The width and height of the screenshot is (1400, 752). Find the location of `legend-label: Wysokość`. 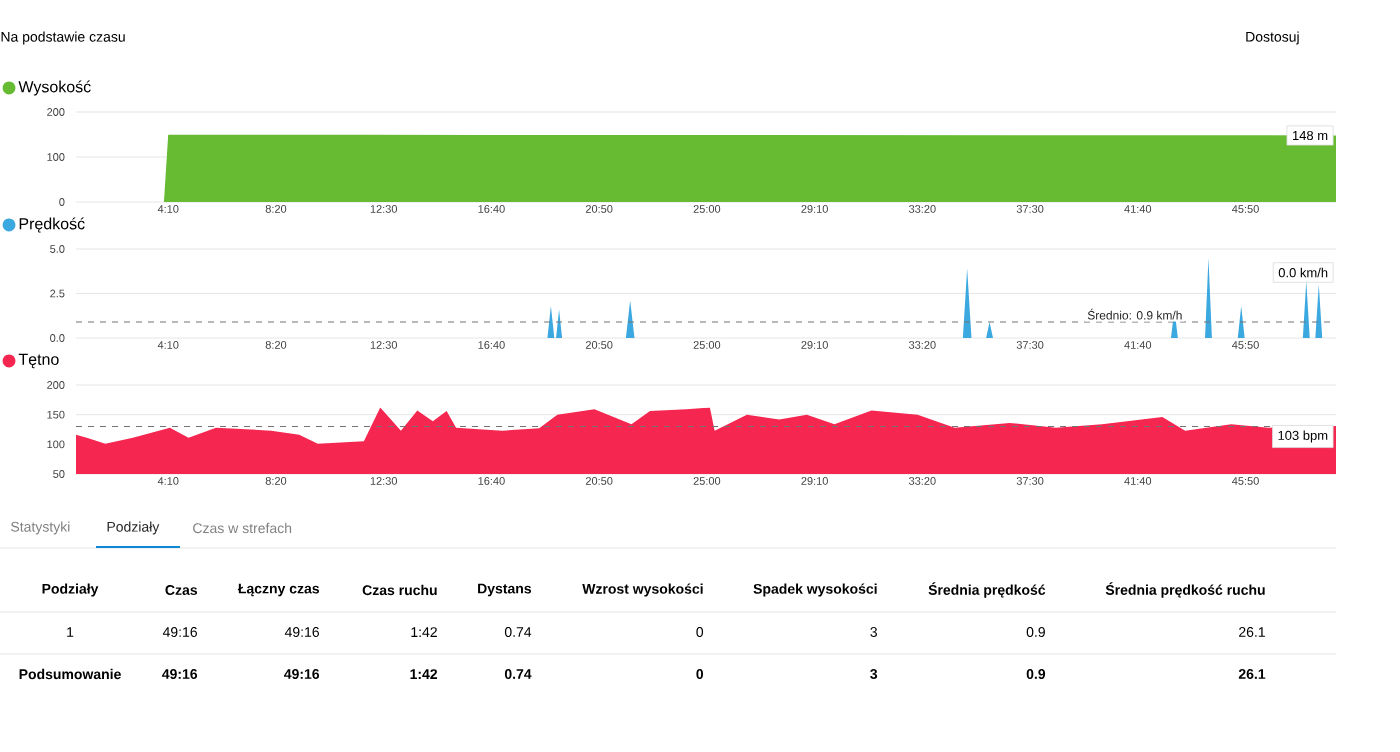

legend-label: Wysokość is located at coordinates (54, 88).